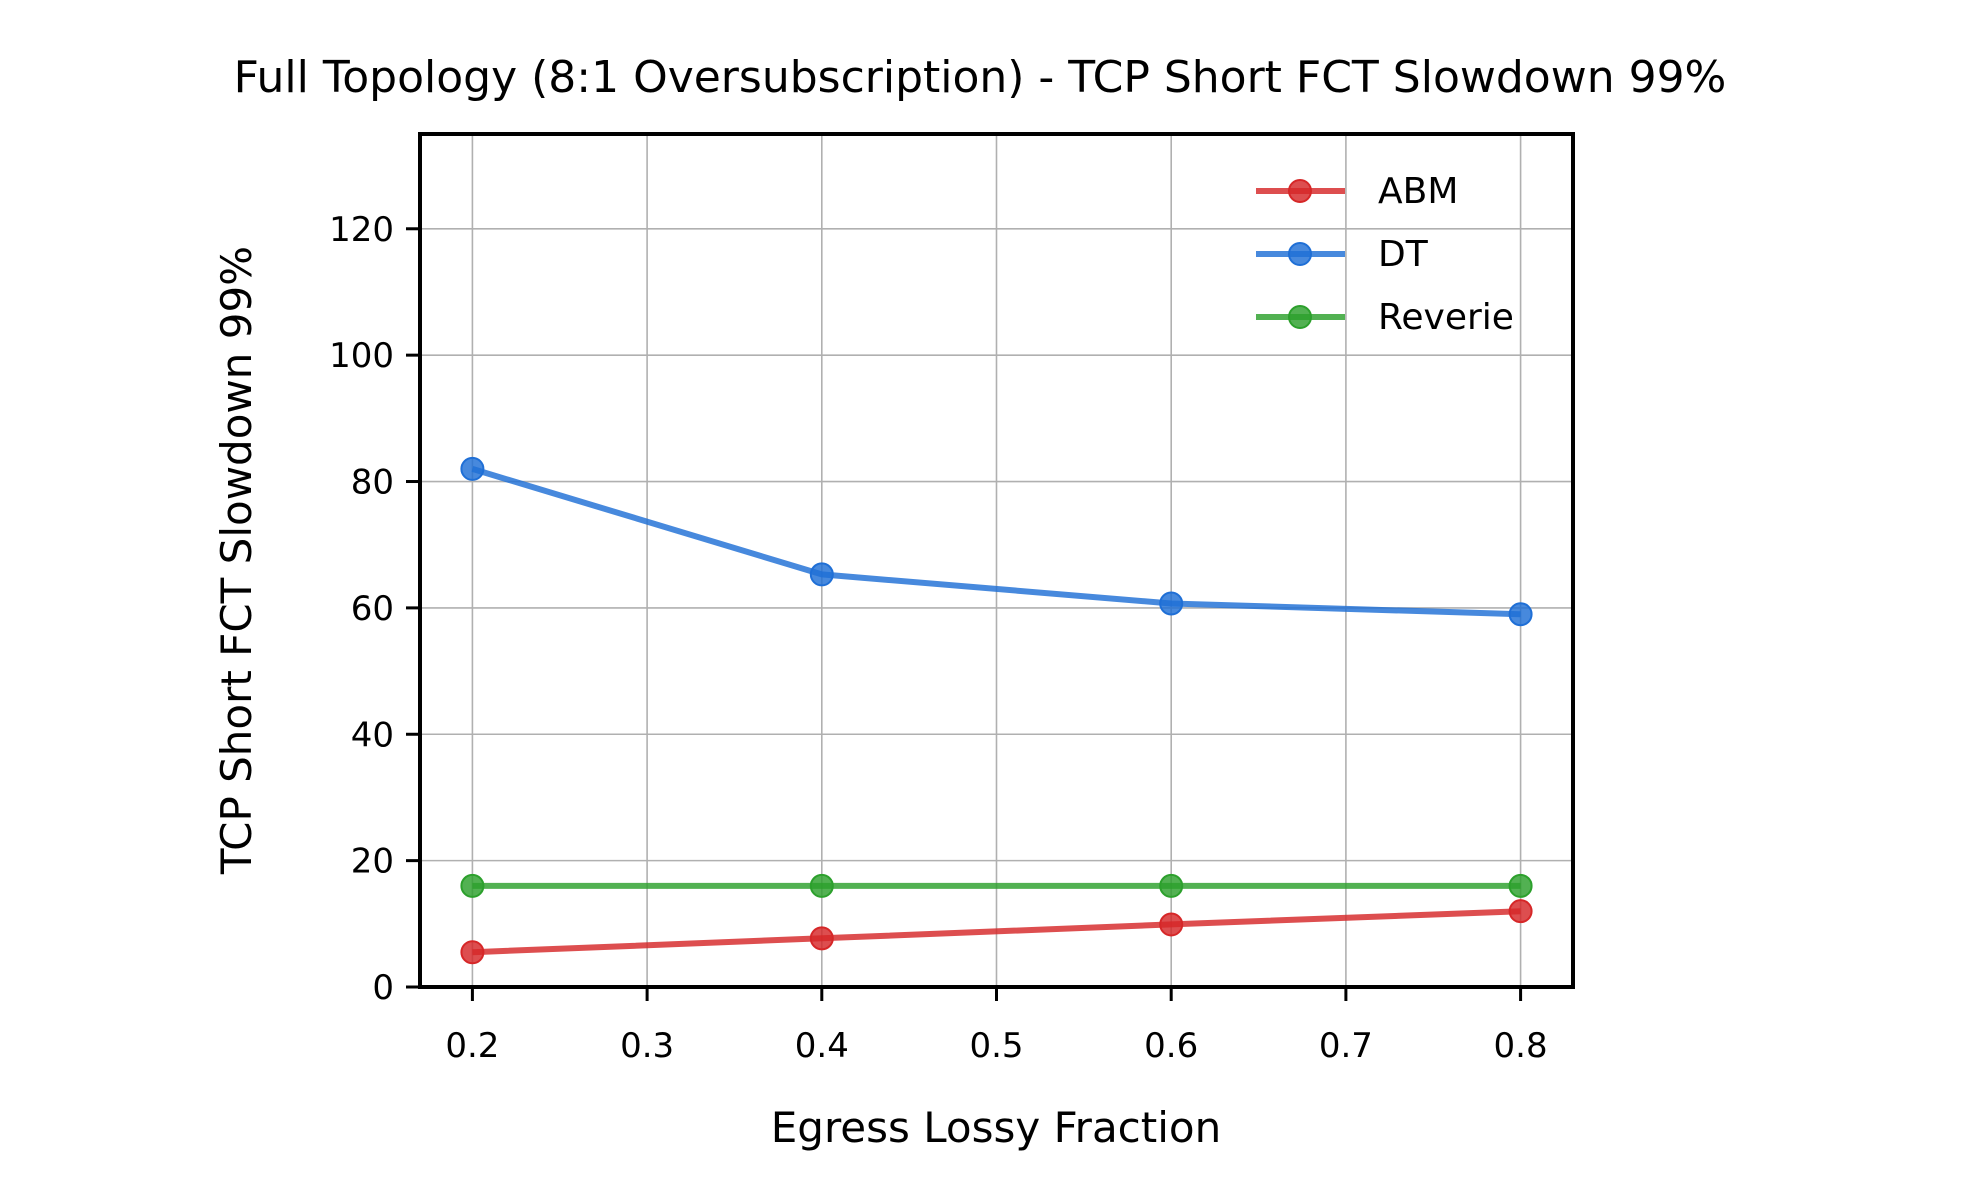 The width and height of the screenshot is (1983, 1202). What do you see at coordinates (472, 1046) in the screenshot?
I see `x-tick-label: 0.2` at bounding box center [472, 1046].